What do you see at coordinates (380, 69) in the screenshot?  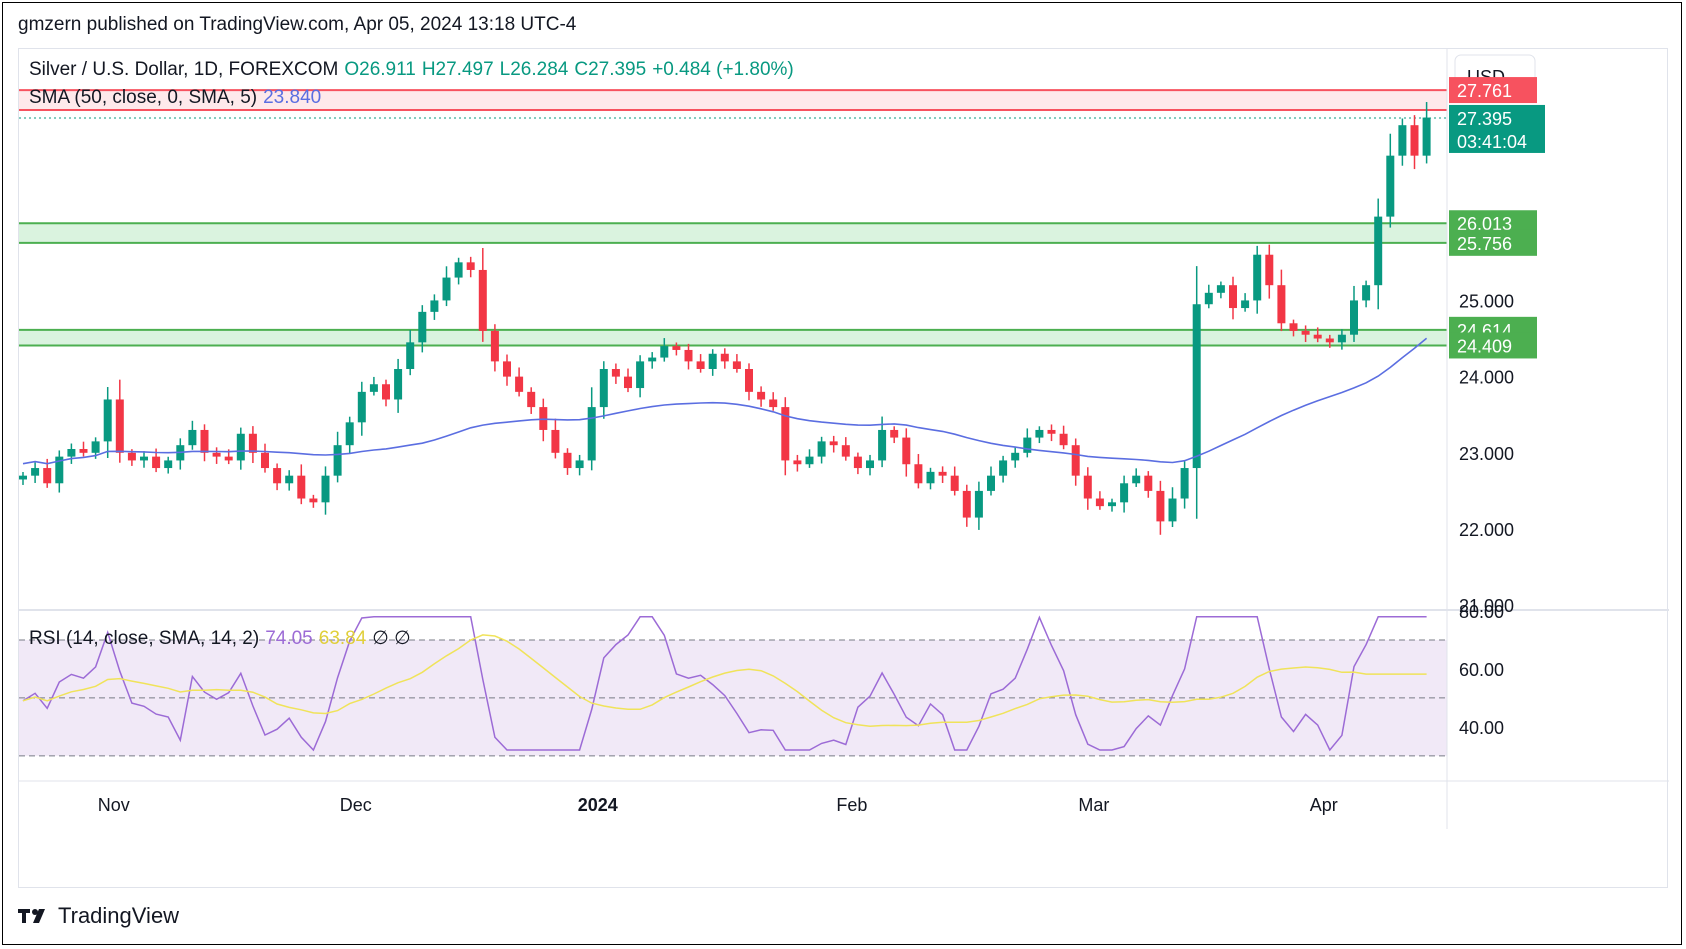 I see `legend-open: O26.911` at bounding box center [380, 69].